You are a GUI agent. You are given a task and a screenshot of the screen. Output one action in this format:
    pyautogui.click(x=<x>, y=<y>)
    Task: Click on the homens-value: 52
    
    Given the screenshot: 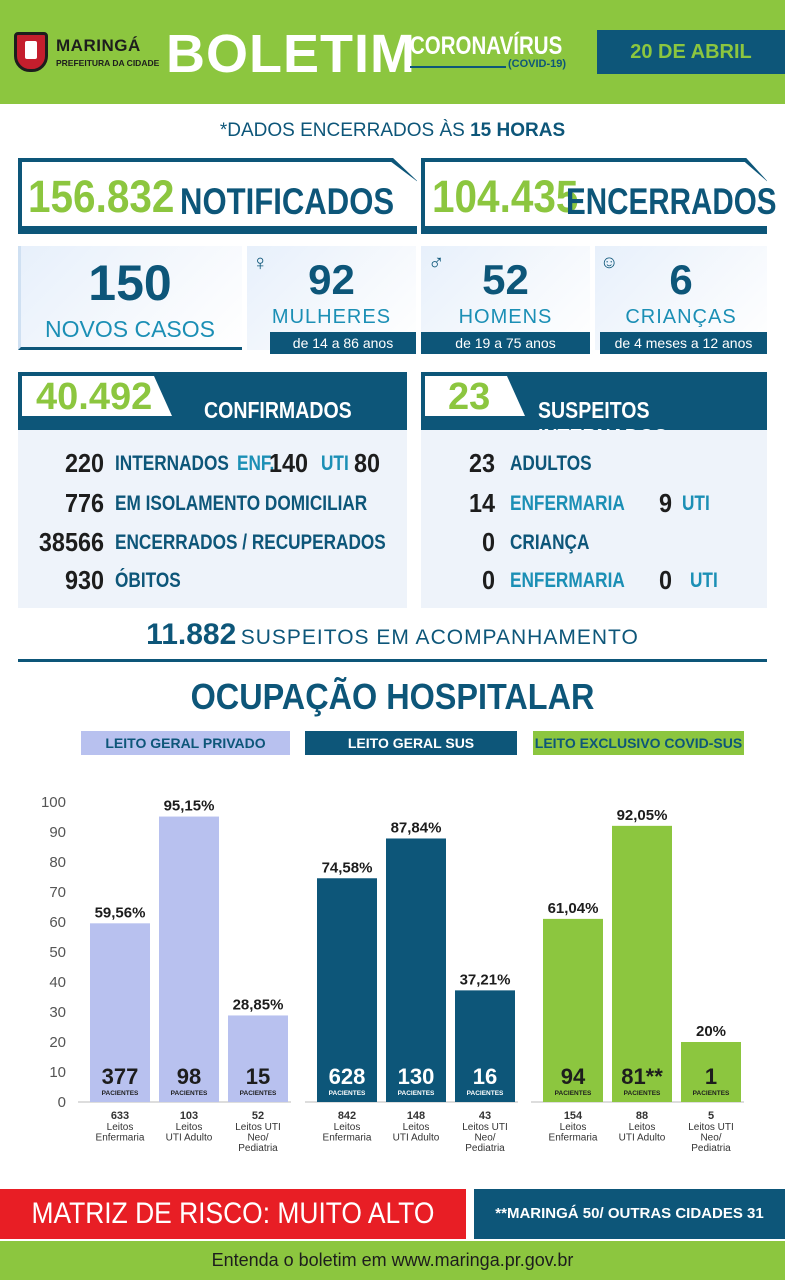 What is the action you would take?
    pyautogui.click(x=505, y=279)
    